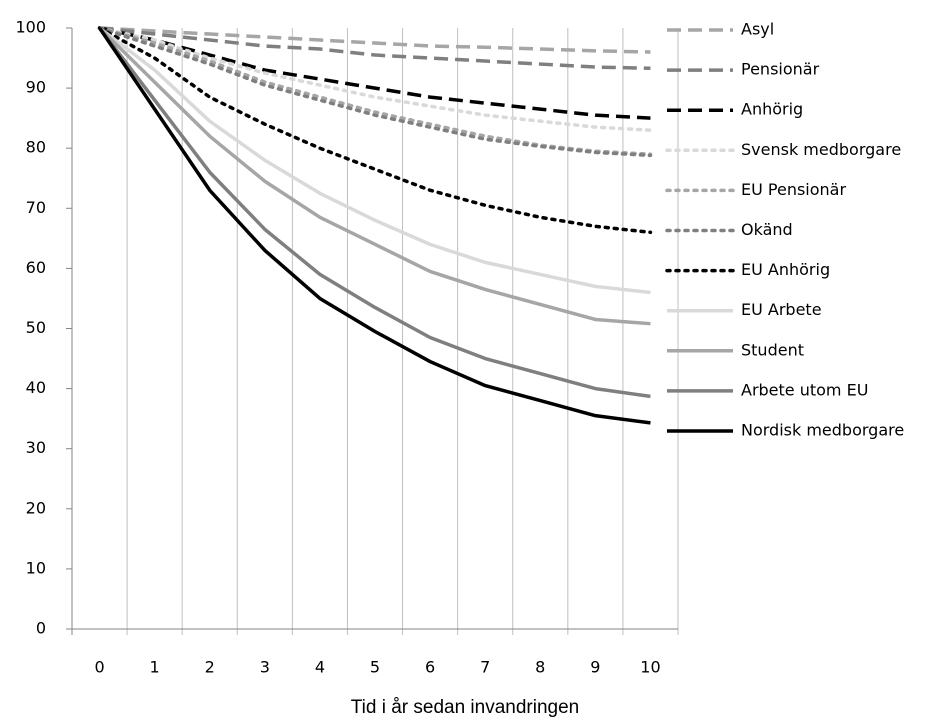 This screenshot has height=726, width=944. I want to click on legend-label: Anhörig, so click(772, 109).